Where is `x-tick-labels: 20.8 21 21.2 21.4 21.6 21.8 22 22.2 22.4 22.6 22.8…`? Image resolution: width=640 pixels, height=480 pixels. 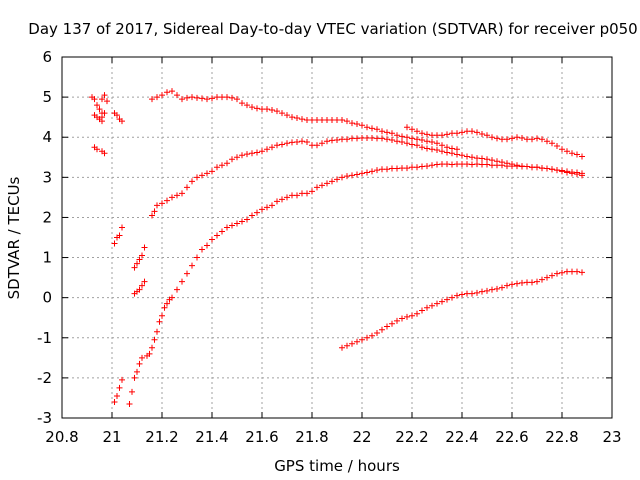 x-tick-labels: 20.8 21 21.2 21.4 21.6 21.8 22 22.2 22.4 22.6 22.8… is located at coordinates (333, 437).